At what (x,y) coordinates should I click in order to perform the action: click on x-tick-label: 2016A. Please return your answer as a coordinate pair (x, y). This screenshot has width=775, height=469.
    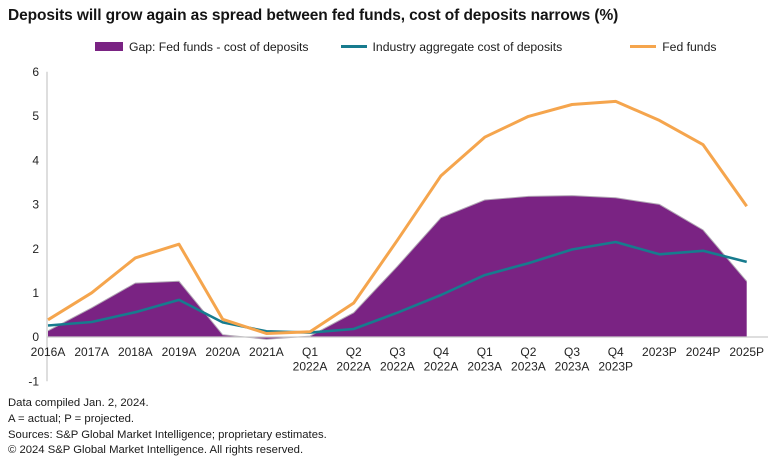
    Looking at the image, I should click on (48, 352).